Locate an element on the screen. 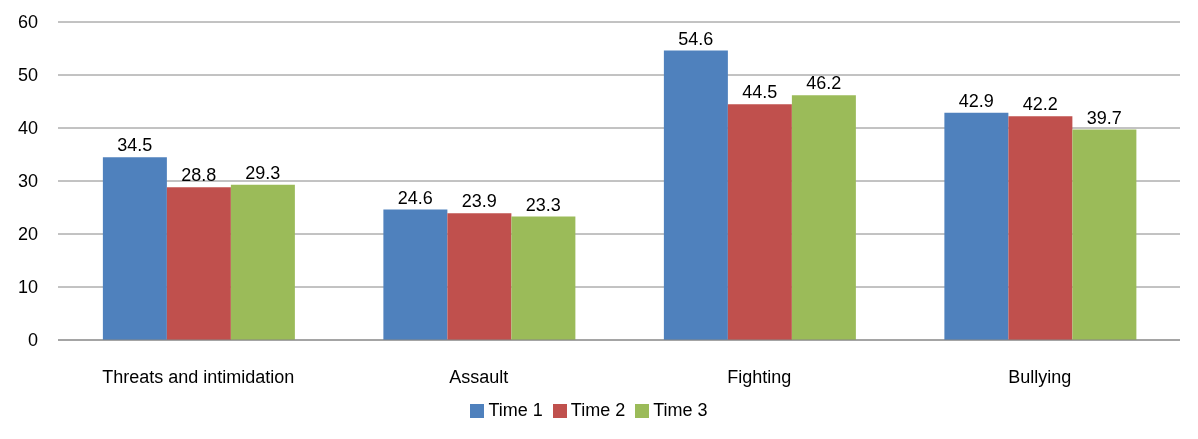 Image resolution: width=1198 pixels, height=439 pixels. y-tick-label: 50 is located at coordinates (27, 75).